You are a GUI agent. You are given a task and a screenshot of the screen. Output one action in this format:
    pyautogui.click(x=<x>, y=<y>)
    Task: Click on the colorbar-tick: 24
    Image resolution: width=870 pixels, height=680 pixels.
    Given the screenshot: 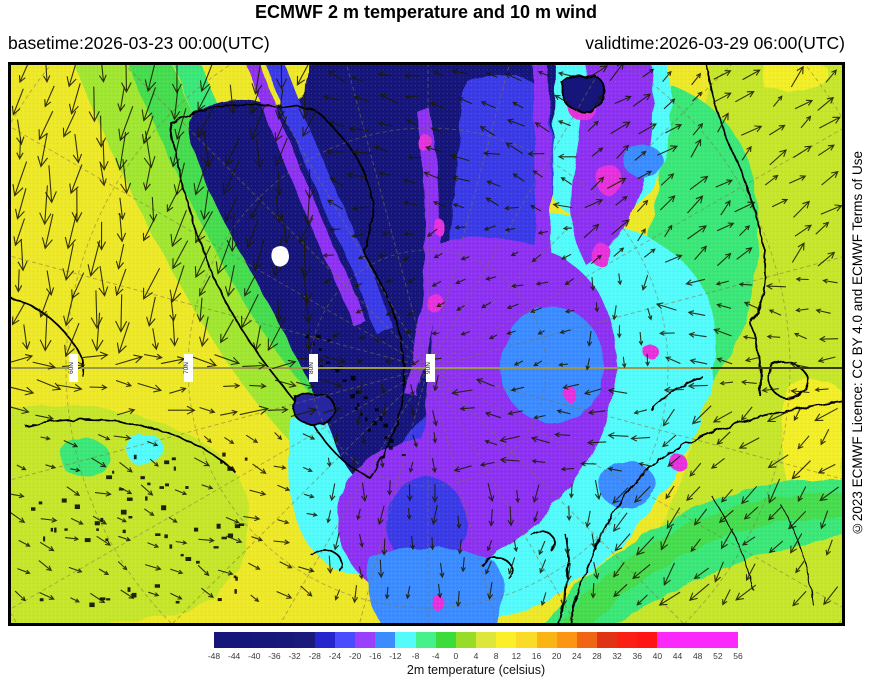 What is the action you would take?
    pyautogui.click(x=577, y=656)
    